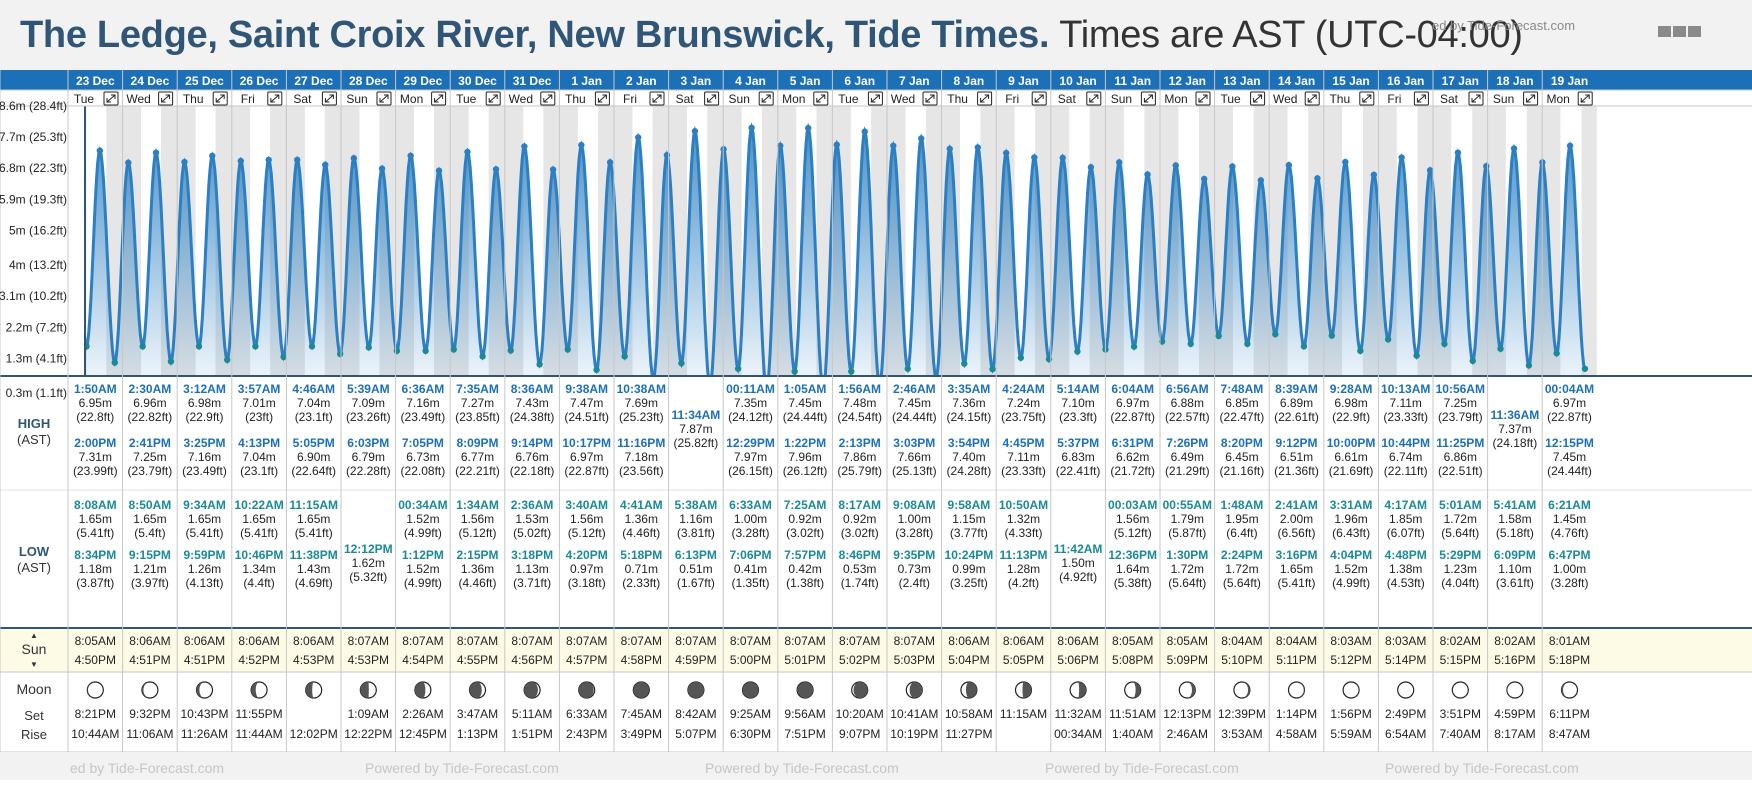 The image size is (1752, 785). I want to click on moonset-time: 12:39PM, so click(1242, 714).